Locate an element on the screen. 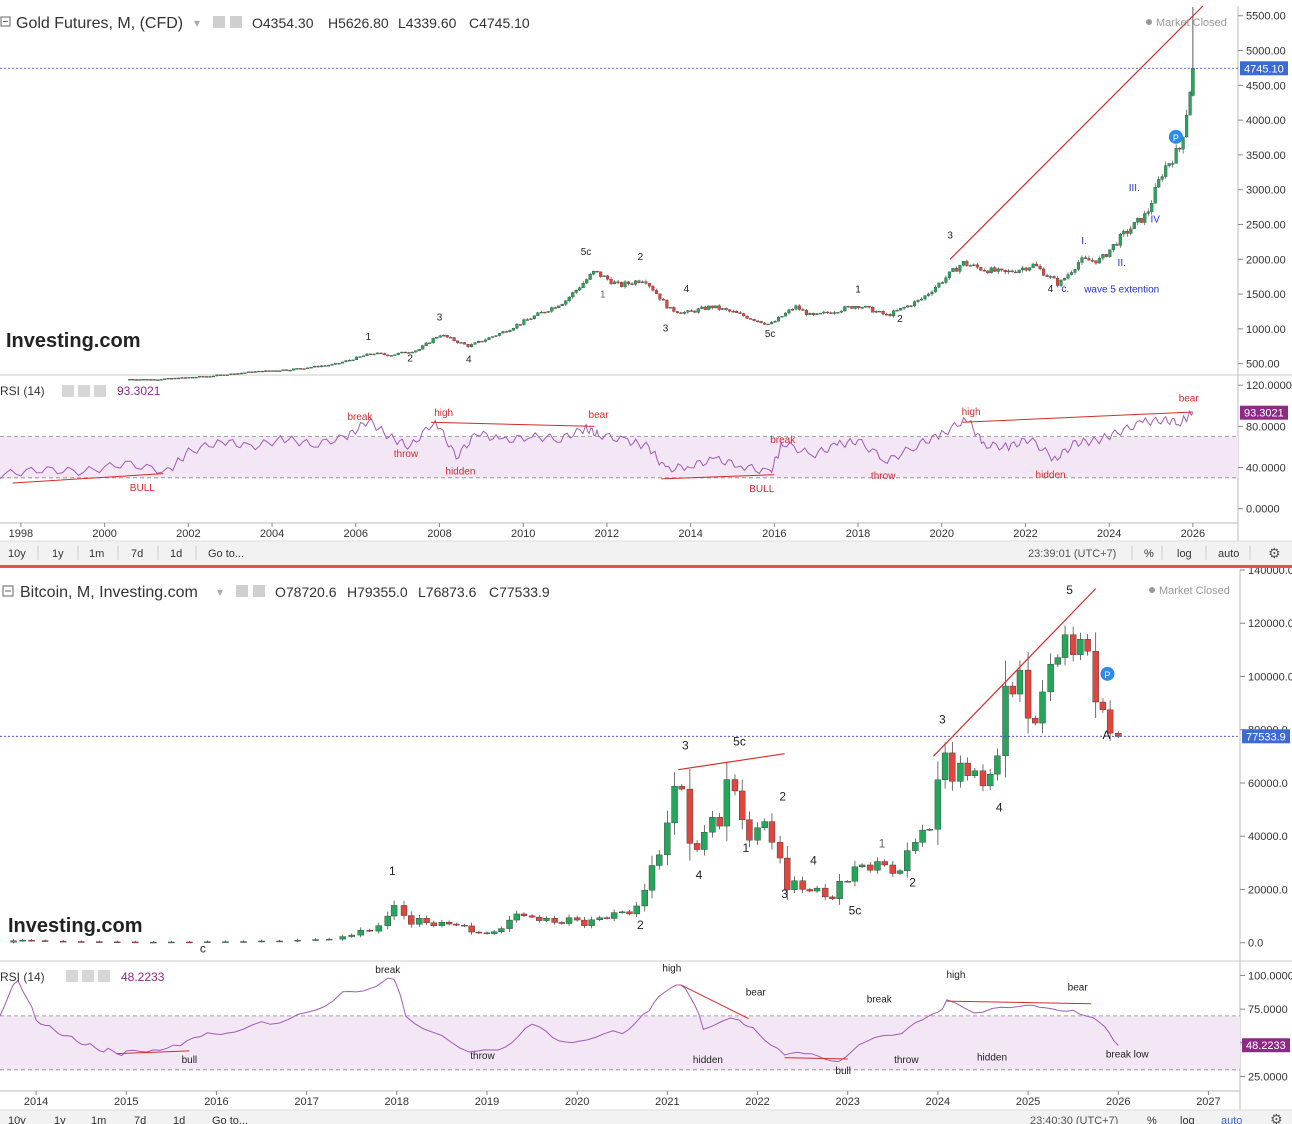  gold-settings-gear-icon: ⚙ is located at coordinates (1274, 553).